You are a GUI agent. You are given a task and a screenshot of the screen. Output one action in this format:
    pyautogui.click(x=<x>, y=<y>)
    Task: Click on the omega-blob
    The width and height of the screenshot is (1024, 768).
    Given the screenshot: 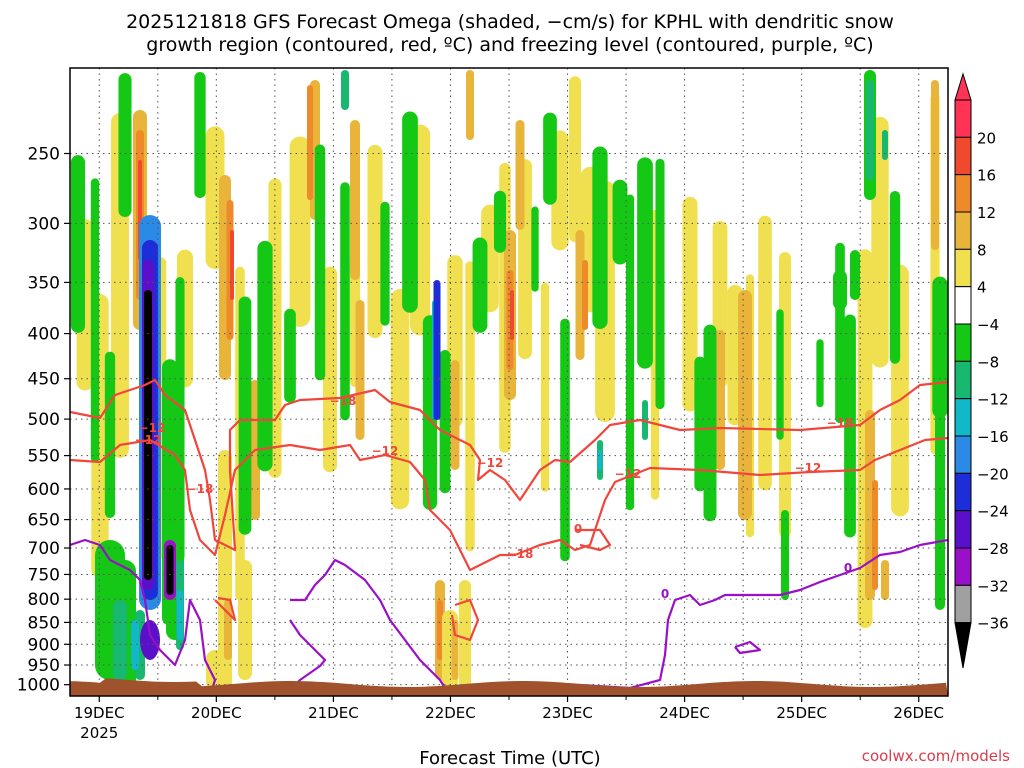 What is the action you would take?
    pyautogui.click(x=150, y=640)
    